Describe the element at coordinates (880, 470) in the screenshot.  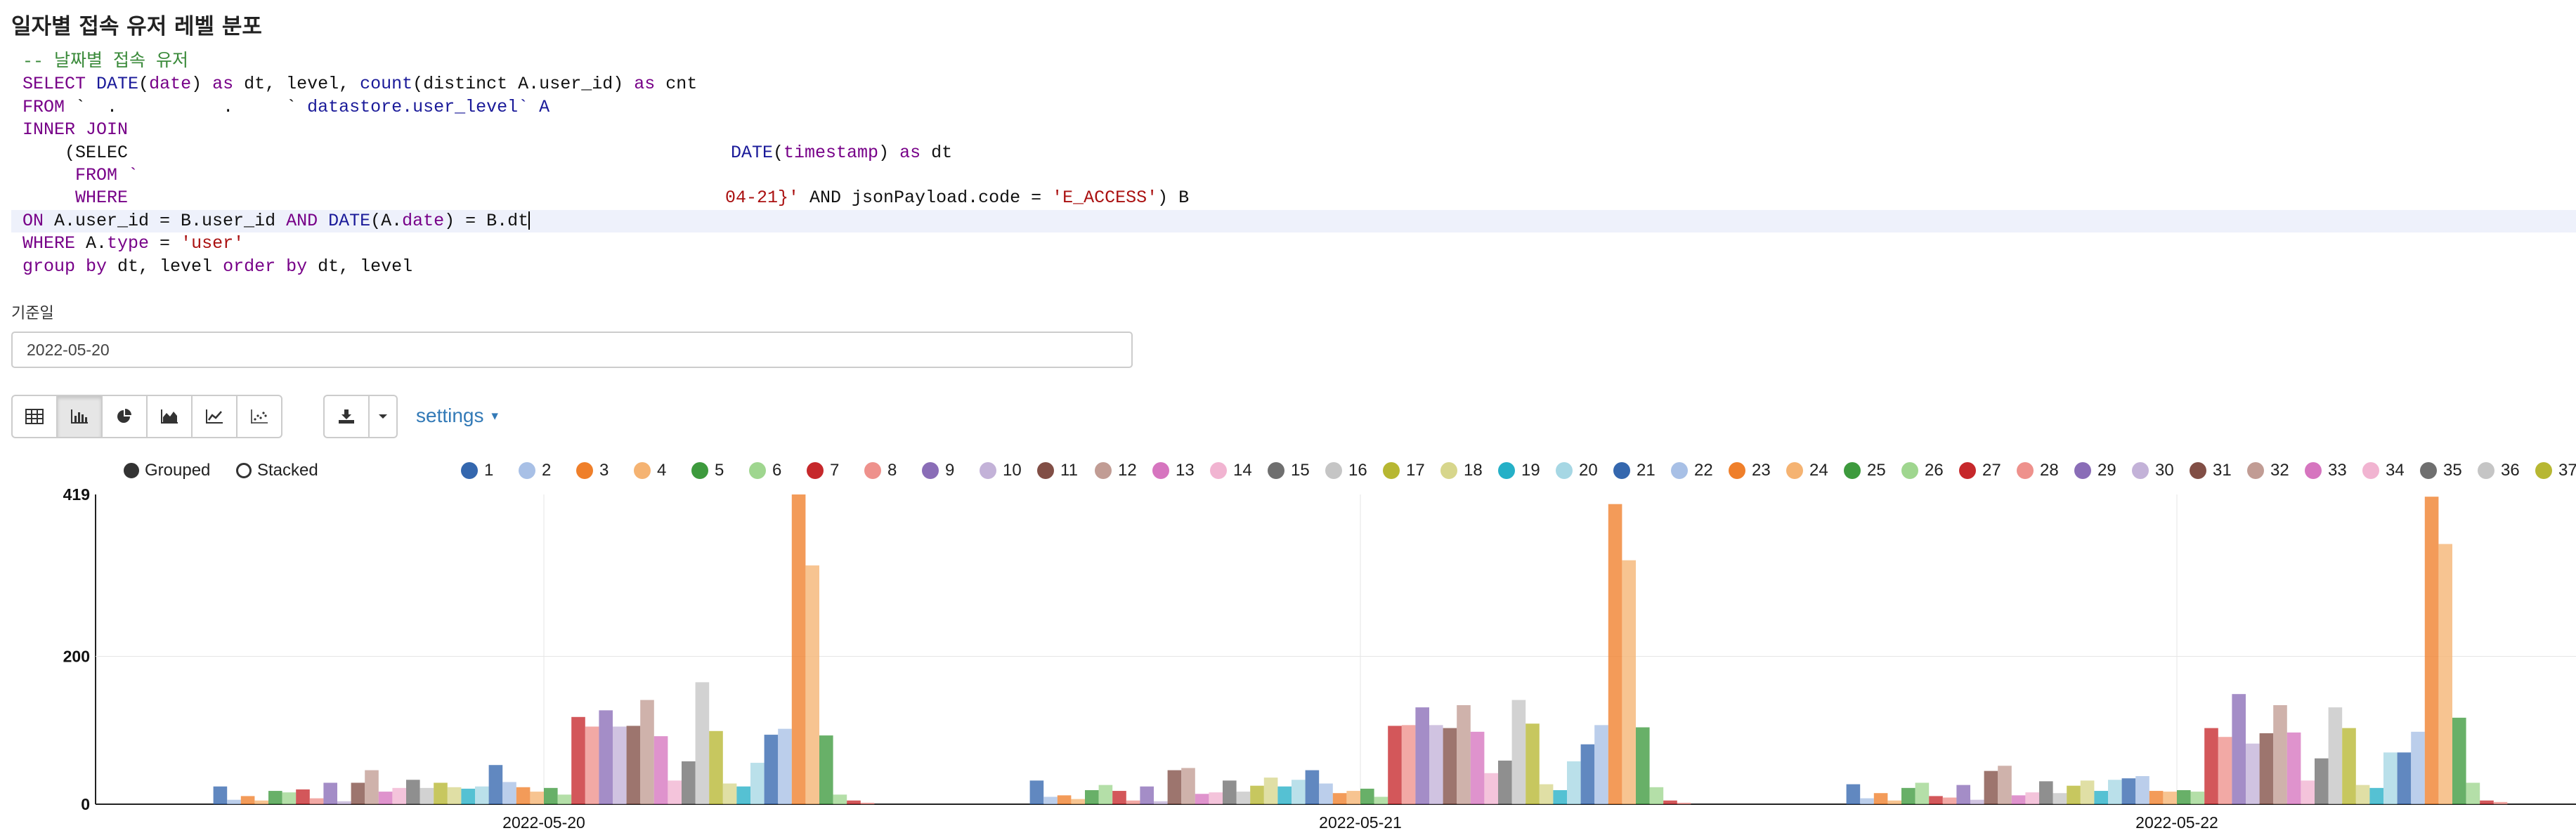
I see `legend-item-8: 8` at that location.